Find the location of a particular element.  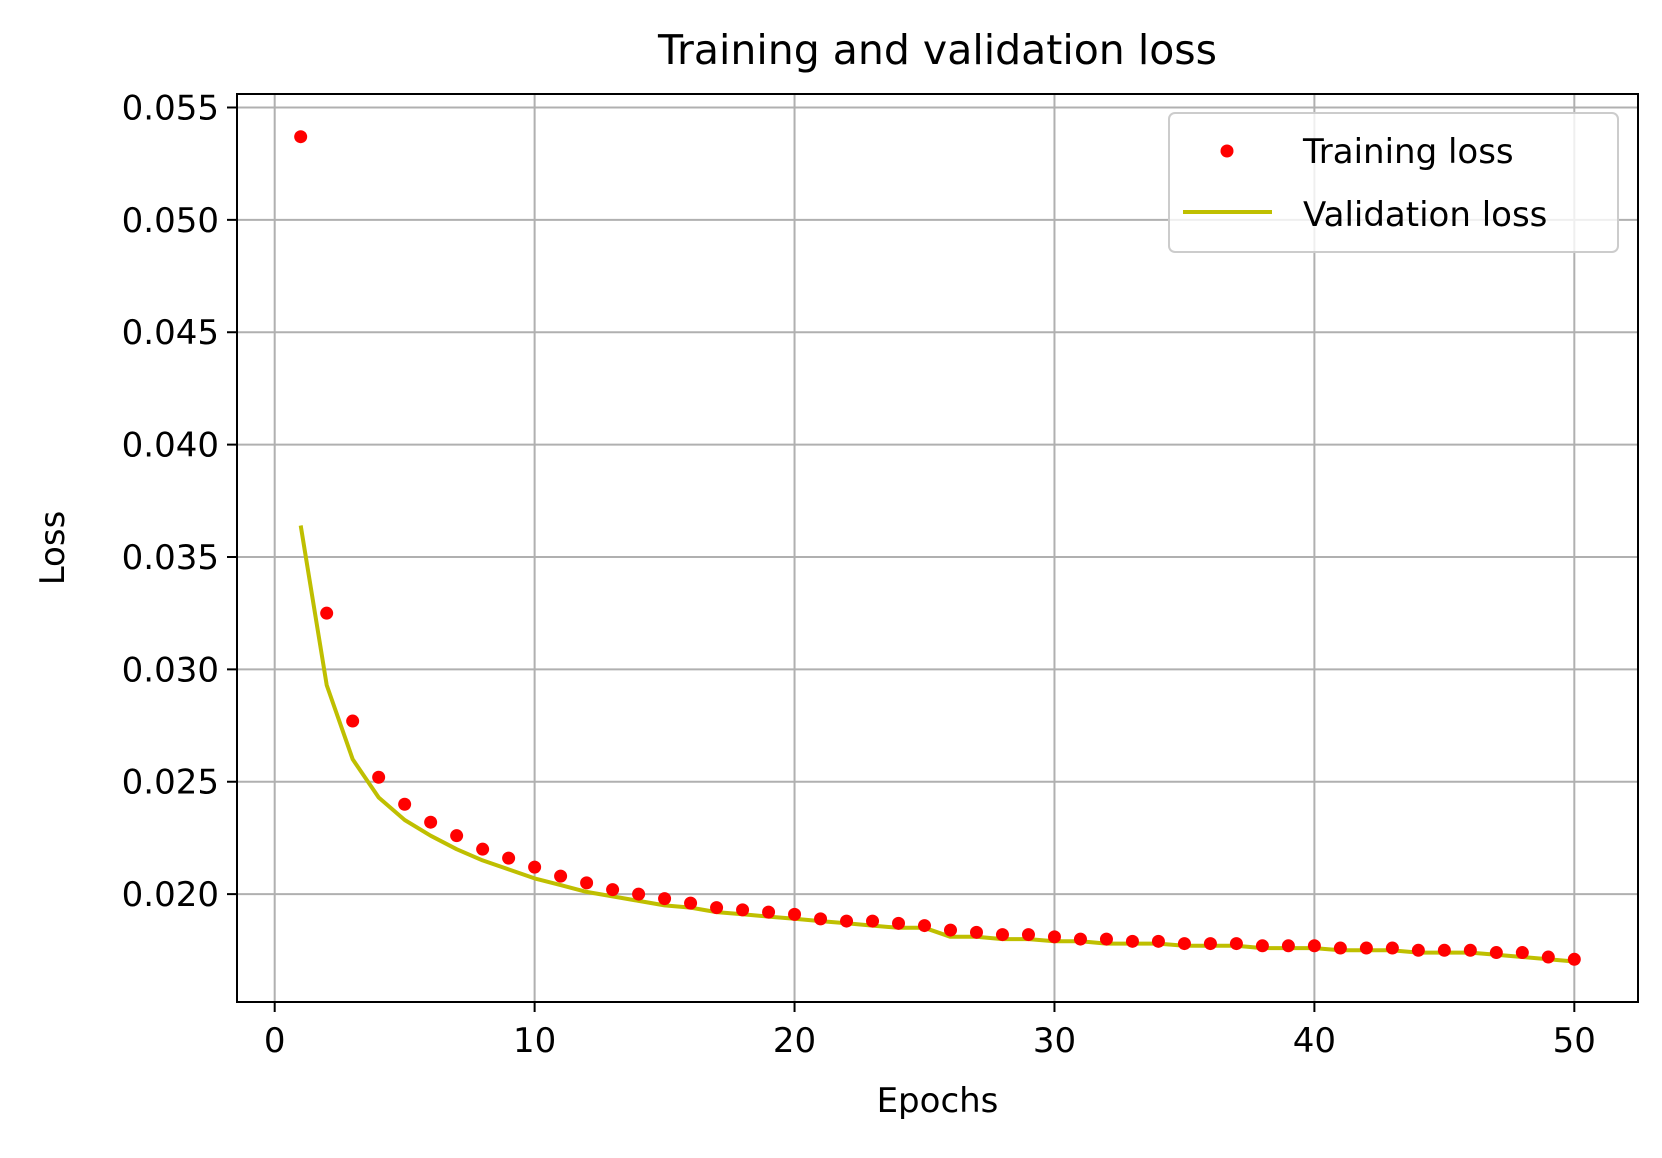

x-tick-label: 0 is located at coordinates (275, 1041).